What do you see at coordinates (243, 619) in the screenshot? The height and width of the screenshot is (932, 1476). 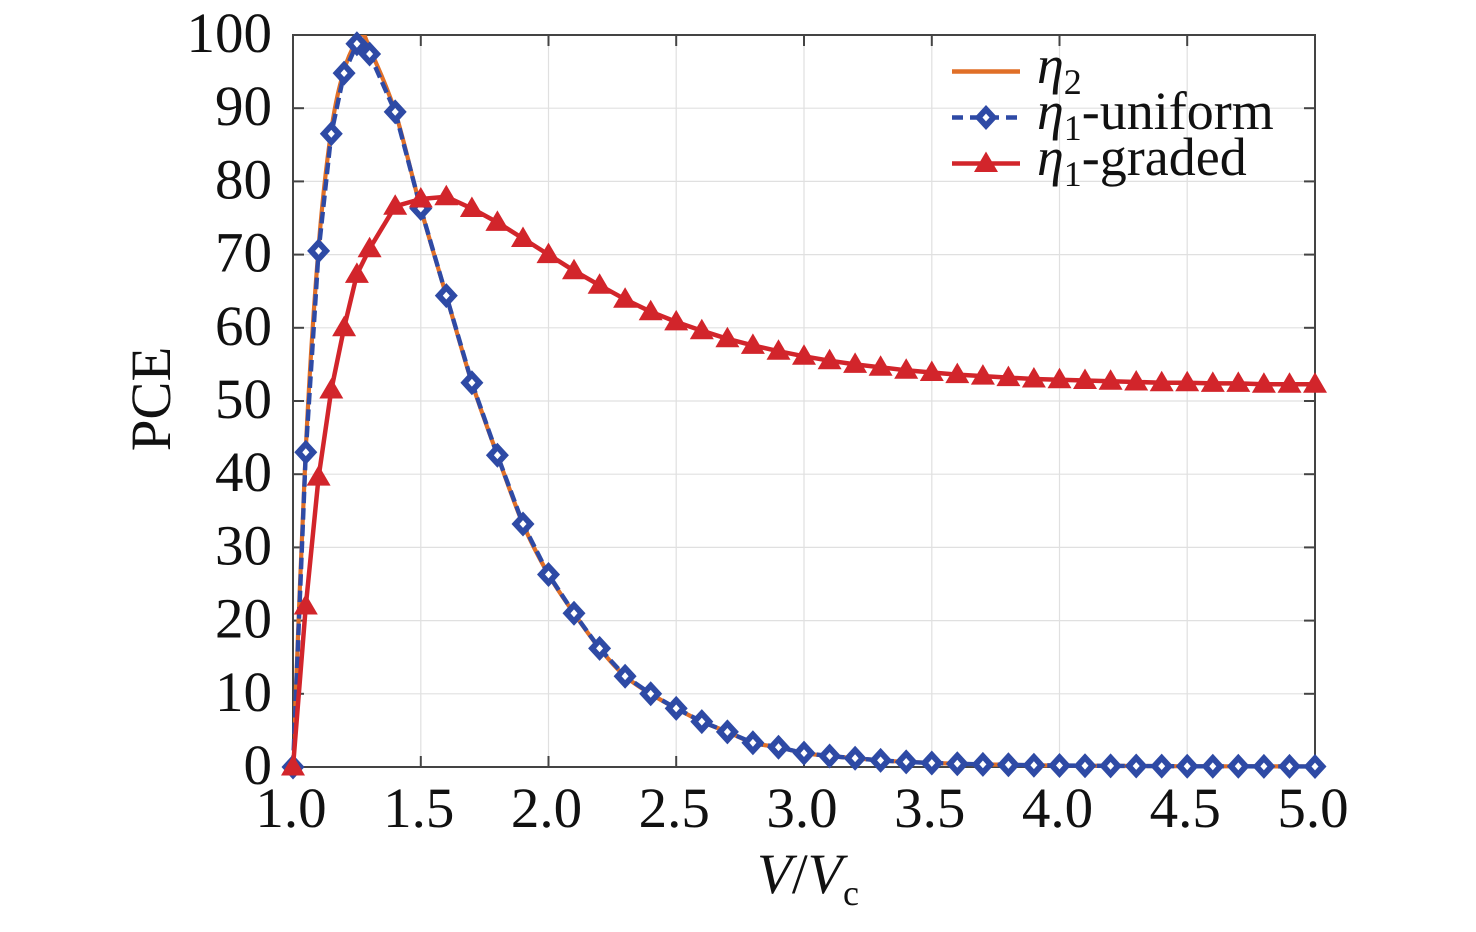 I see `svg-text: 20` at bounding box center [243, 619].